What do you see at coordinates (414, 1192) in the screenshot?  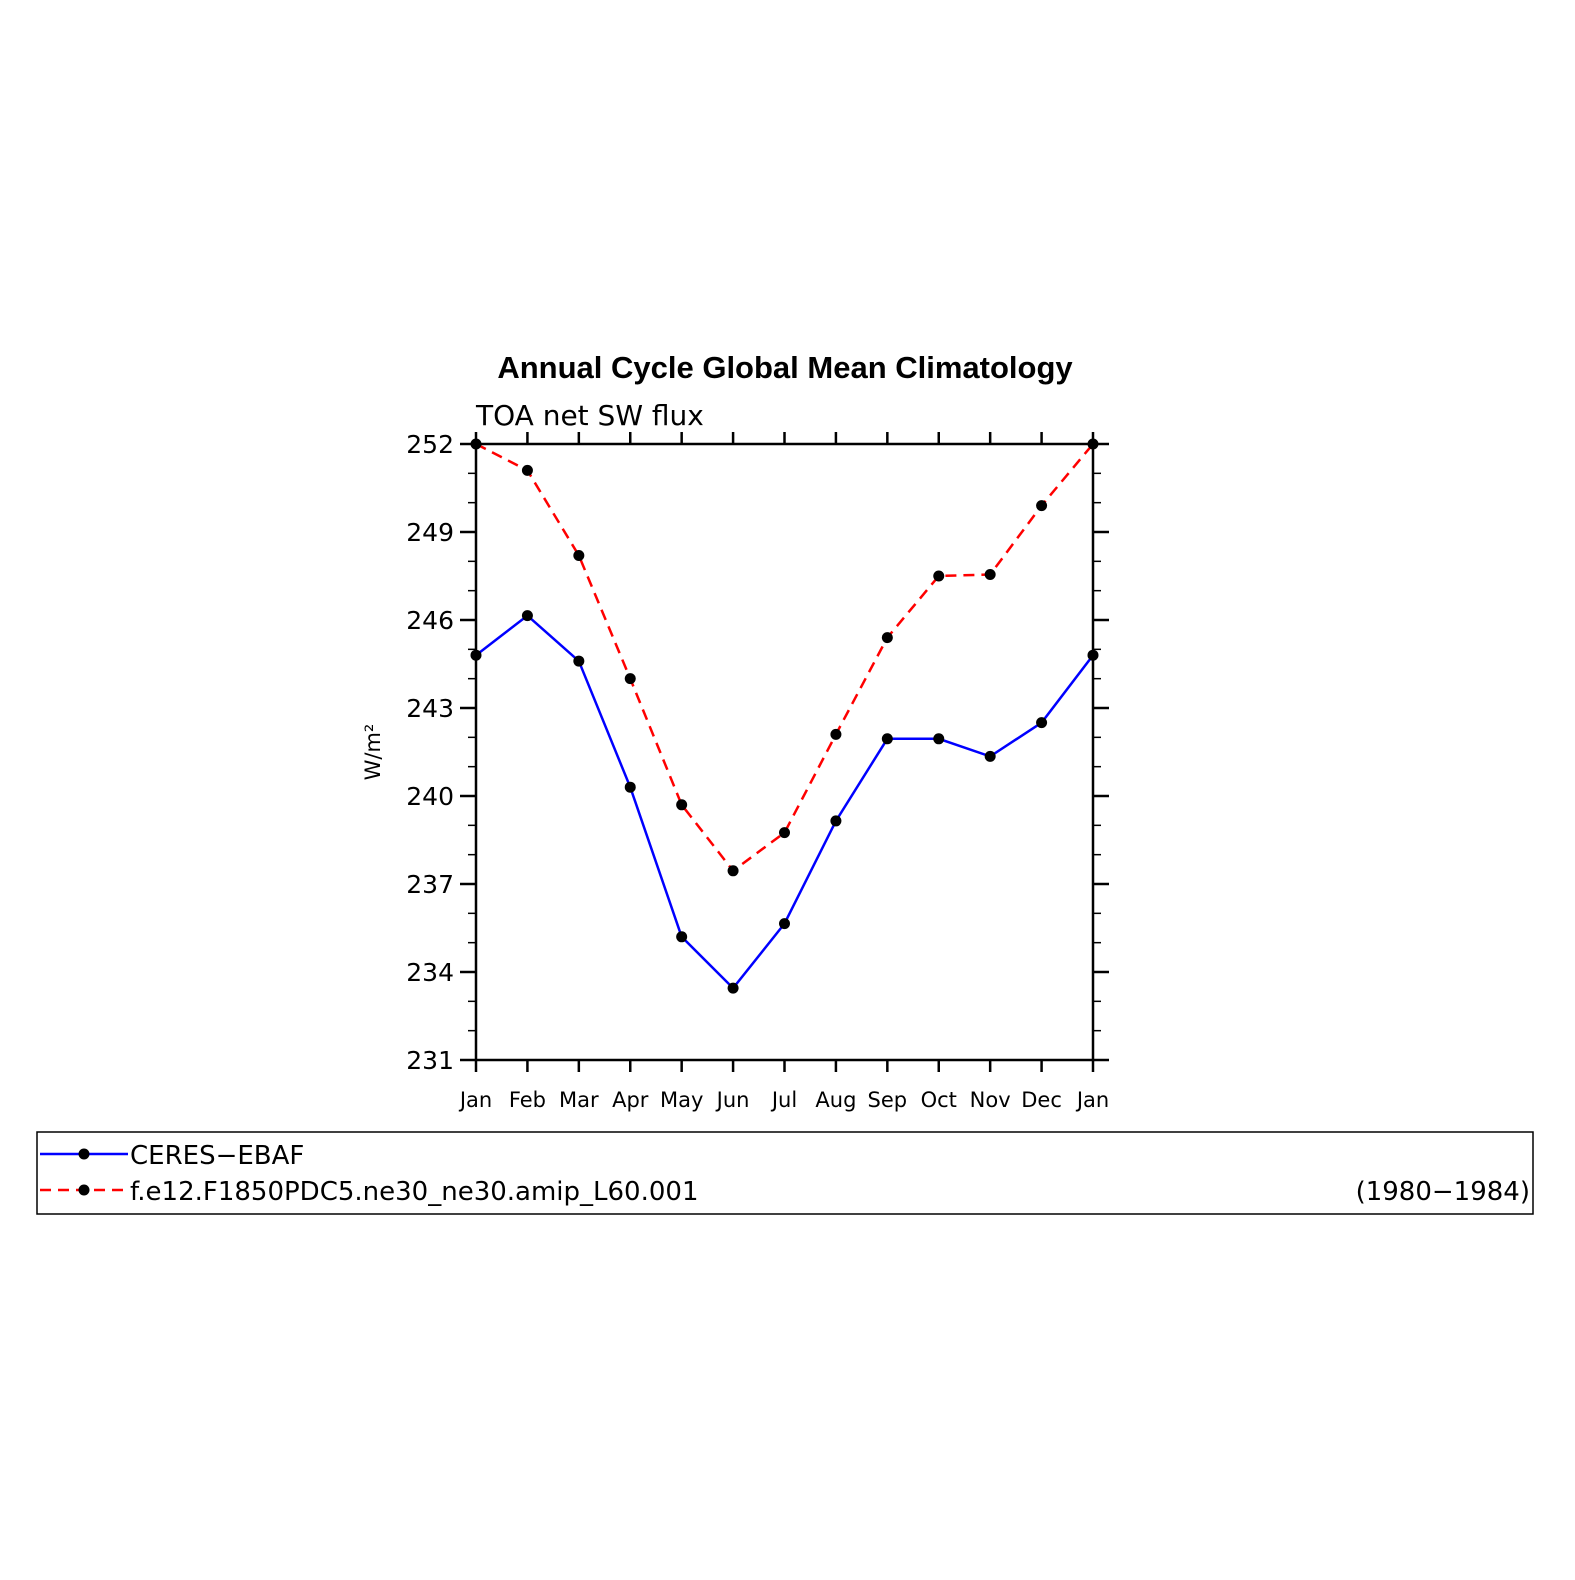 I see `legend-label: f.e12.F1850PDC5.ne30_ne30.amip_L60.001` at bounding box center [414, 1192].